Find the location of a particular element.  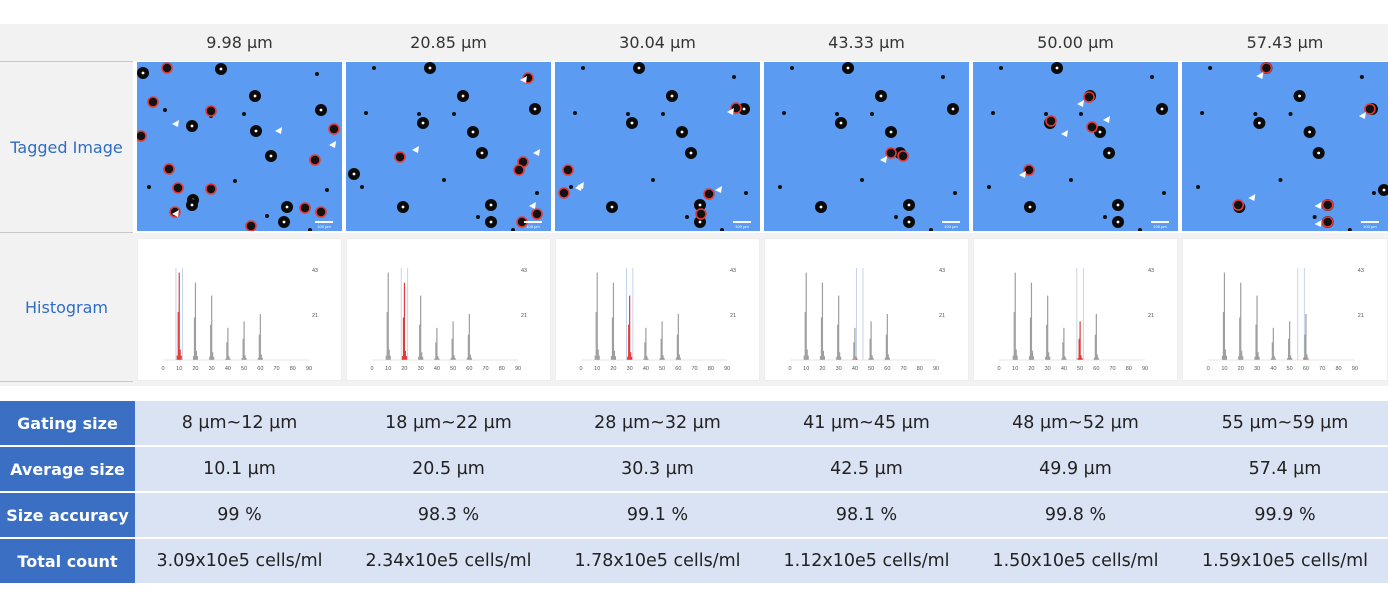

column-header: 9.98 µm is located at coordinates (239, 42).